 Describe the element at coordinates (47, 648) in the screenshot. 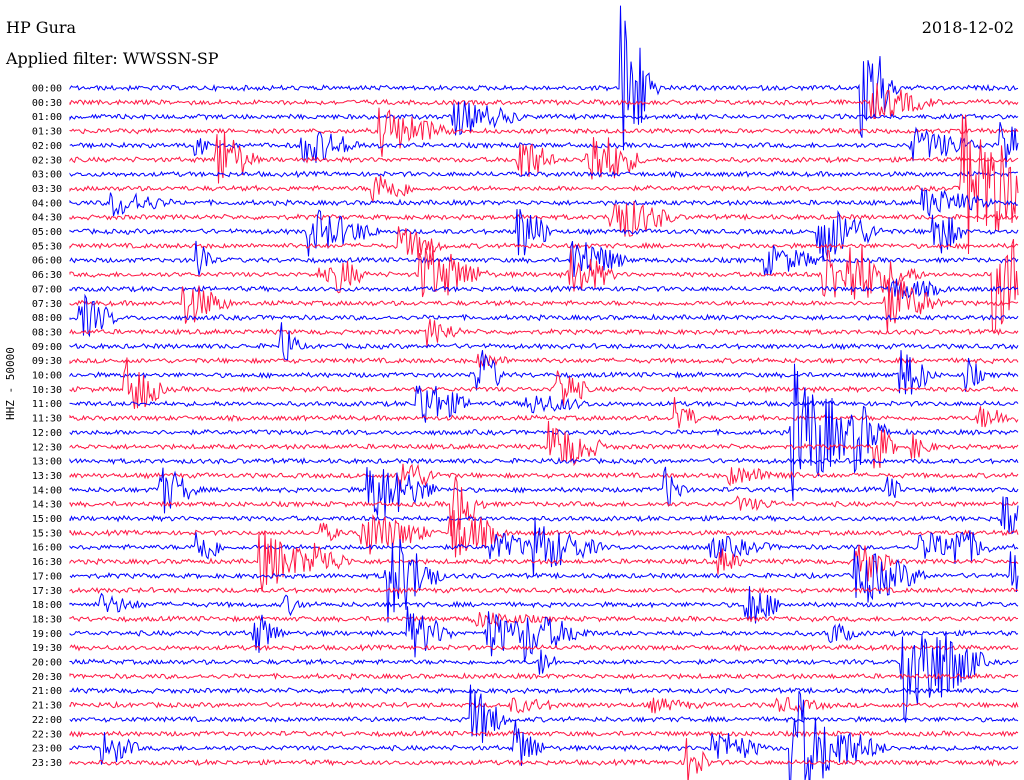

I see `time-tick-label: 19:30` at that location.